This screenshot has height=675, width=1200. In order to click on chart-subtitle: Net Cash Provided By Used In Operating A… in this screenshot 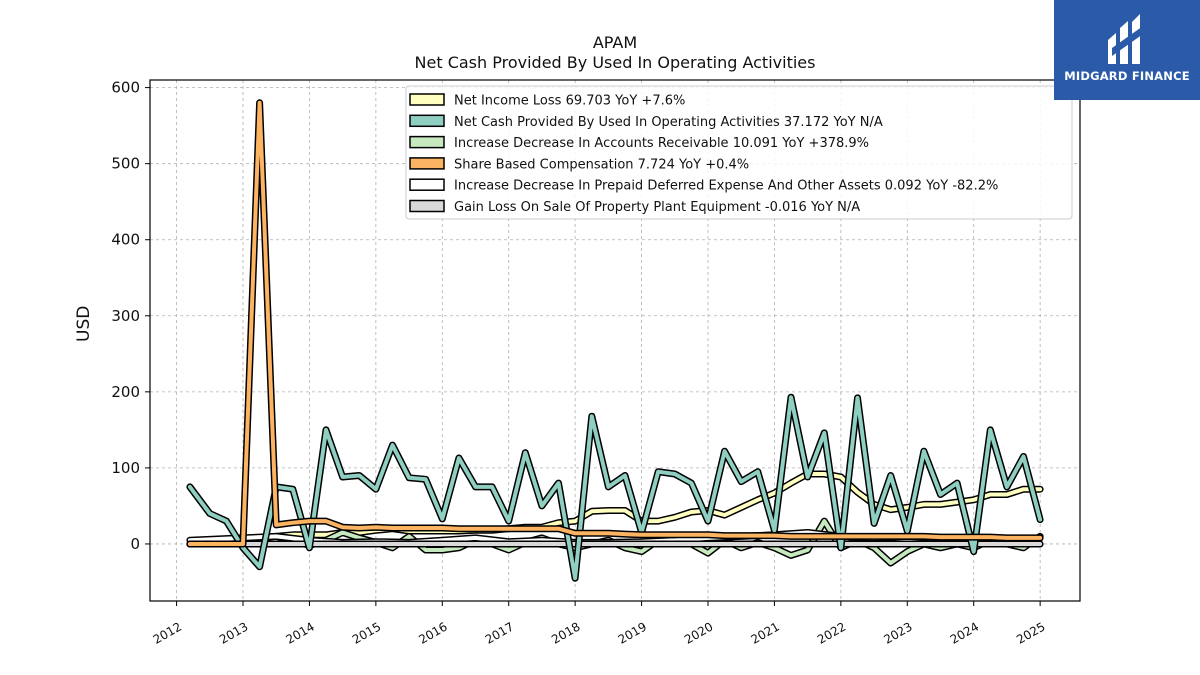, I will do `click(615, 62)`.